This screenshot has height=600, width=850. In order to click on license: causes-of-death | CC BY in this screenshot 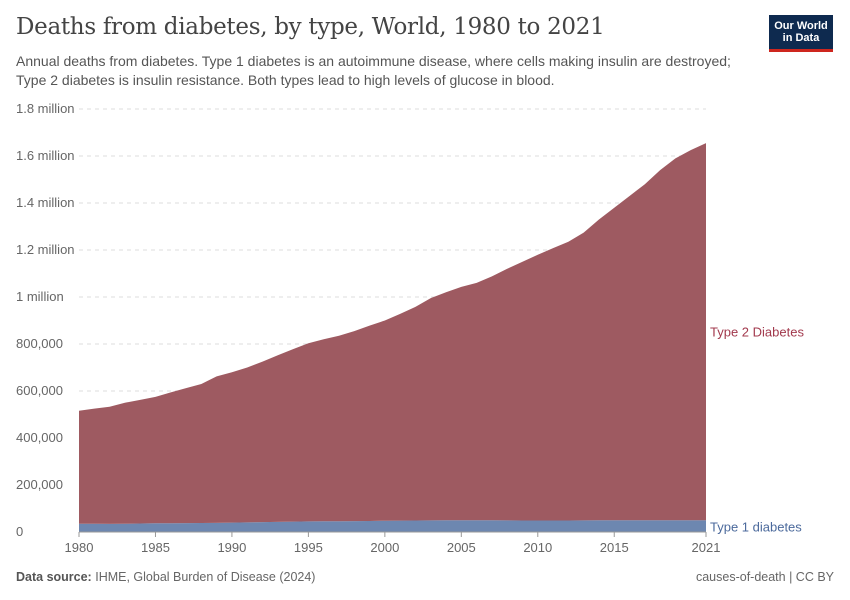, I will do `click(764, 577)`.